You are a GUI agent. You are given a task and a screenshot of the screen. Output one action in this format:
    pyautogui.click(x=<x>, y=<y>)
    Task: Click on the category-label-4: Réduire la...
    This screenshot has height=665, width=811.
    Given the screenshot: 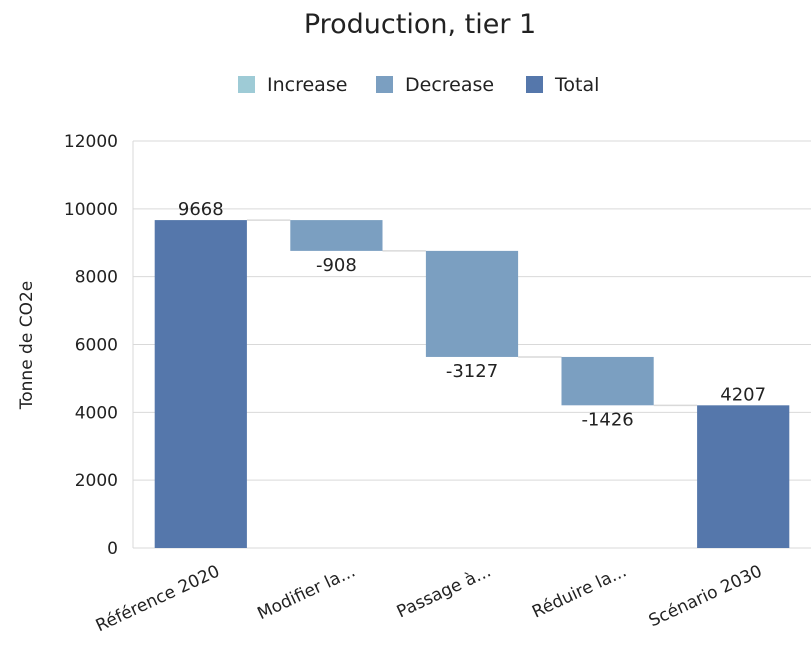 What is the action you would take?
    pyautogui.click(x=579, y=591)
    